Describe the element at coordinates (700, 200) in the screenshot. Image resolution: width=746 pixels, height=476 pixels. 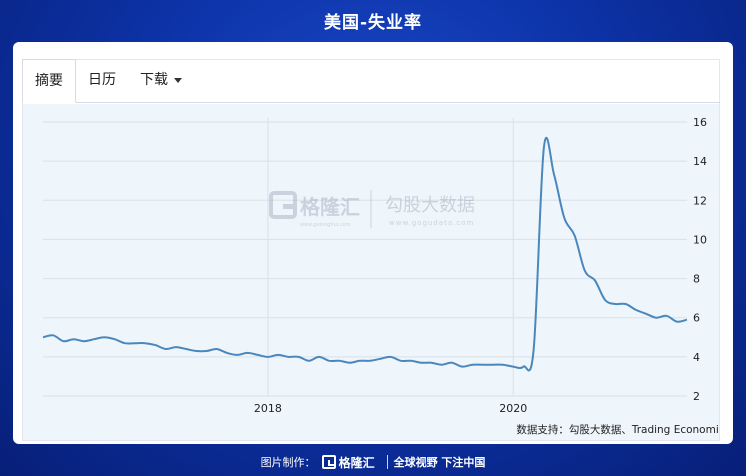
I see `y-tick-label: 12` at that location.